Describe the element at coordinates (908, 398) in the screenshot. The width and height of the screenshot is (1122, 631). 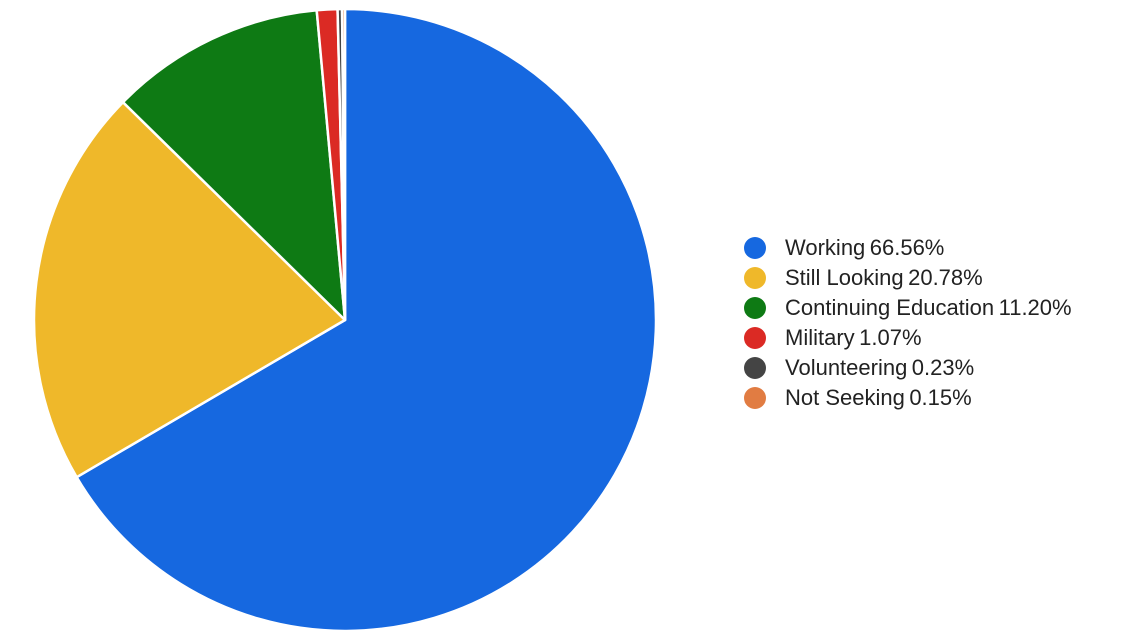
I see `legend-item: Not Seeking 0.15%` at that location.